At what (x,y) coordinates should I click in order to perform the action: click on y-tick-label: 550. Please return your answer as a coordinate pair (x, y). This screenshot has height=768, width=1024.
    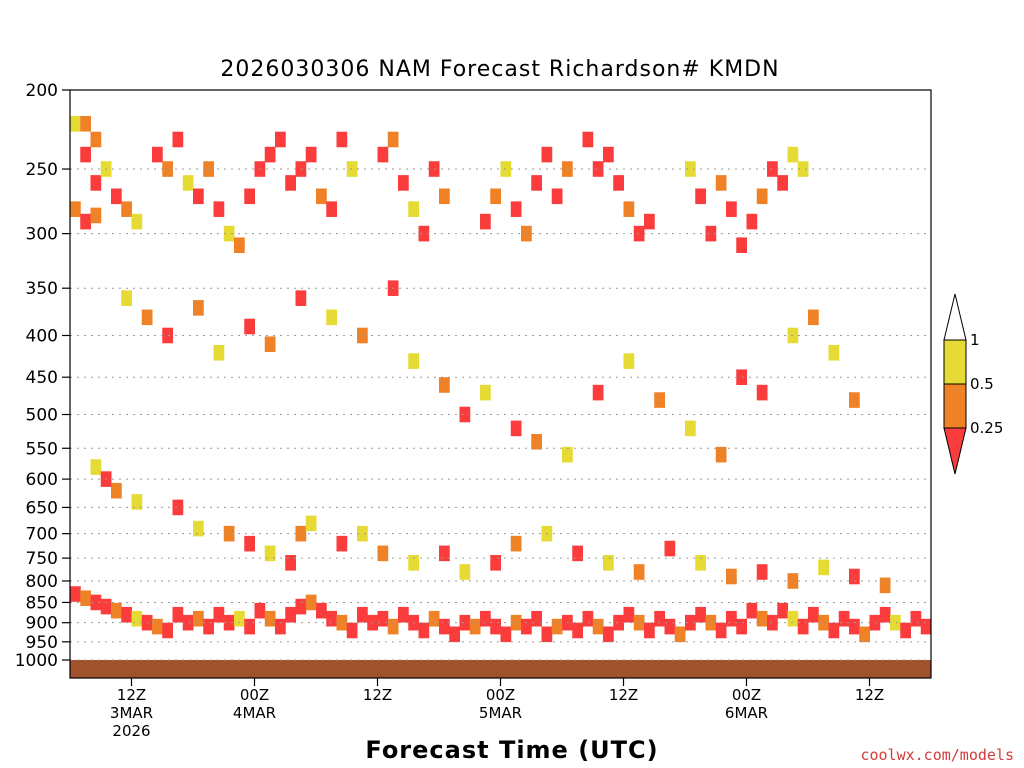
    Looking at the image, I should click on (42, 449).